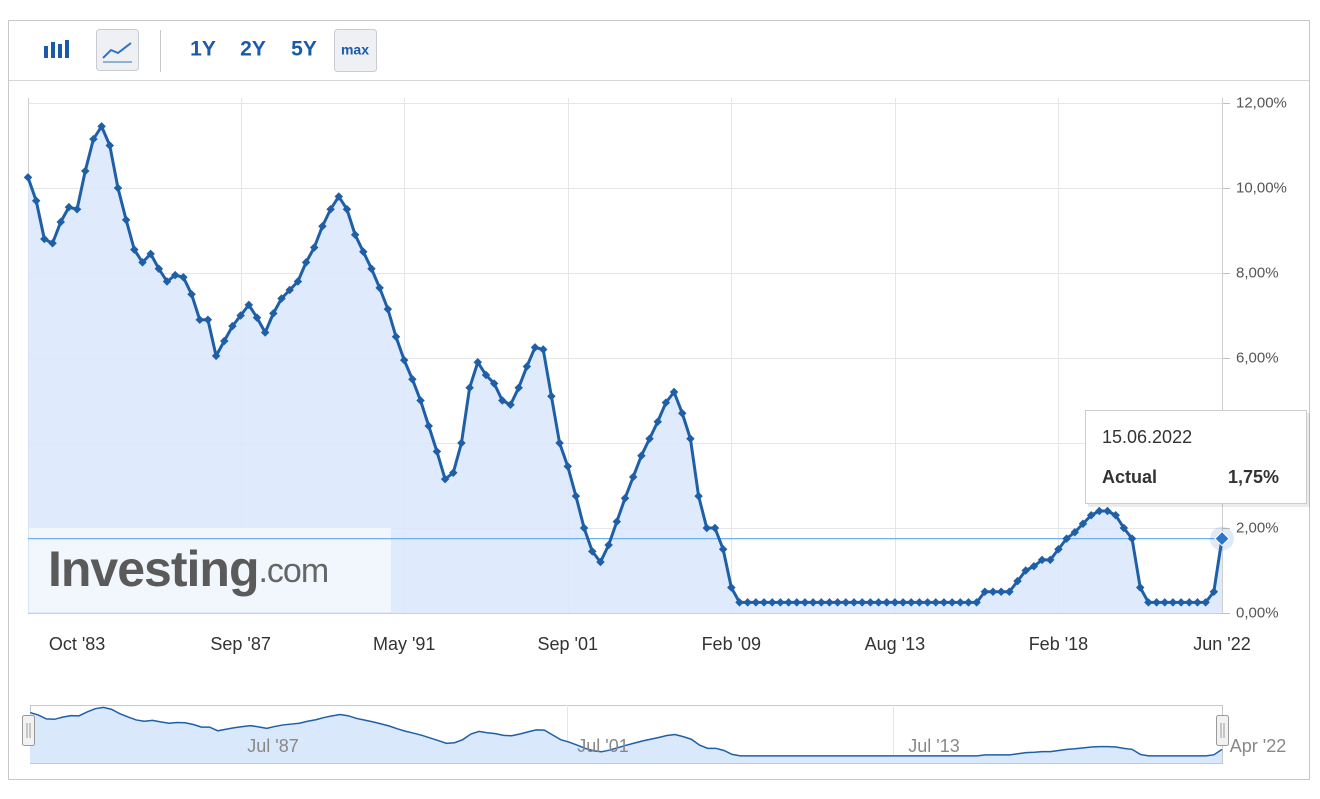  What do you see at coordinates (117, 50) in the screenshot?
I see `line-chart-button` at bounding box center [117, 50].